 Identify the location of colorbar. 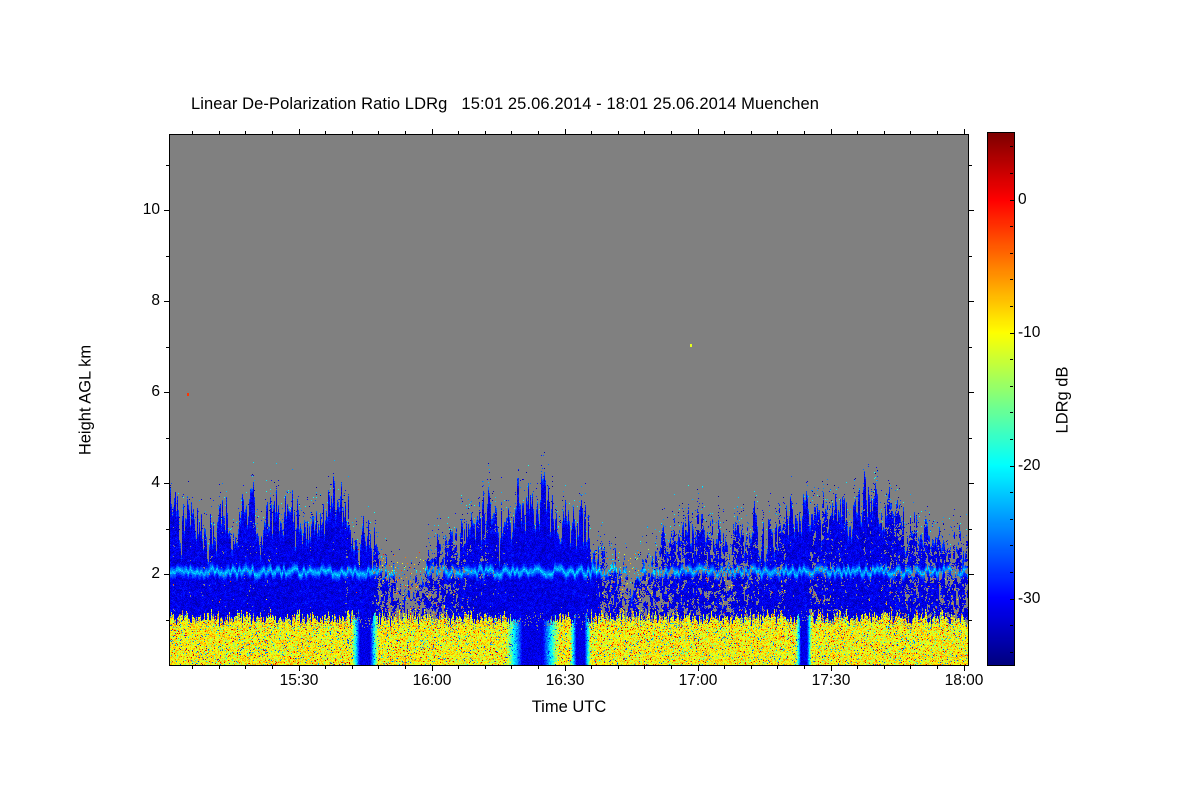
(1001, 399).